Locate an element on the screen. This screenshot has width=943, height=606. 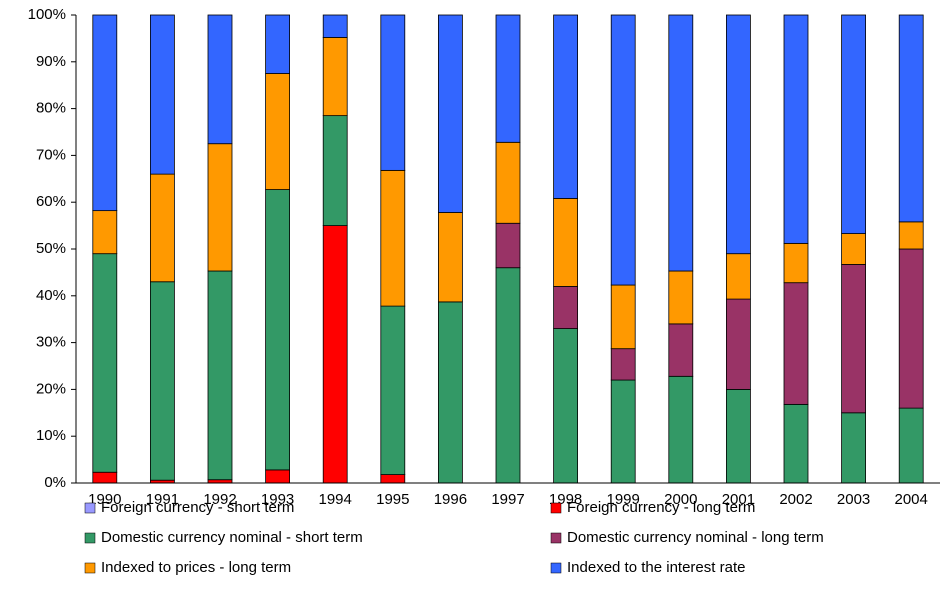
x-tick-label: 2003 is located at coordinates (853, 499).